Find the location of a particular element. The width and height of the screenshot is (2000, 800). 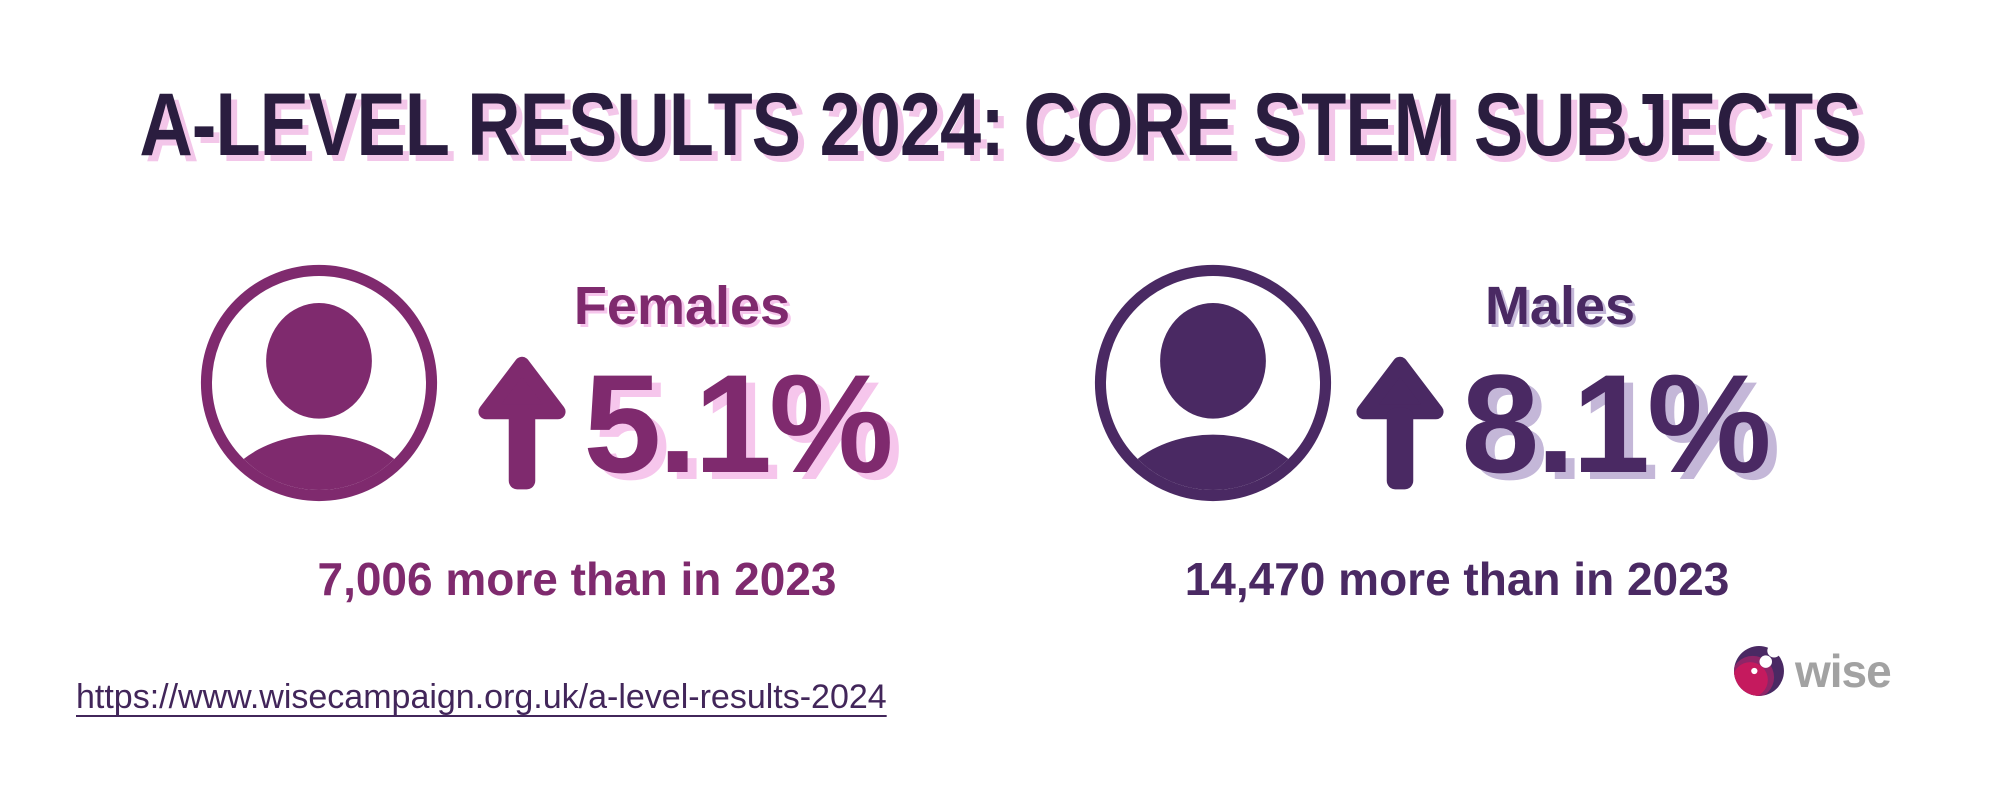

male-percent-value: 8.1% is located at coordinates (1616, 423).